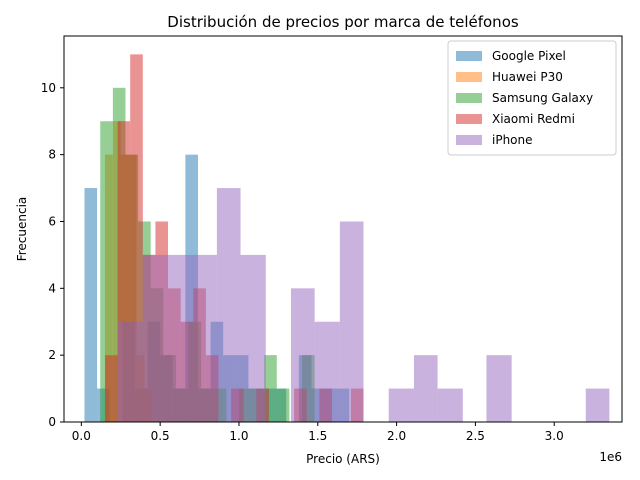 The width and height of the screenshot is (640, 480). What do you see at coordinates (52, 155) in the screenshot?
I see `y-tick-label: 8` at bounding box center [52, 155].